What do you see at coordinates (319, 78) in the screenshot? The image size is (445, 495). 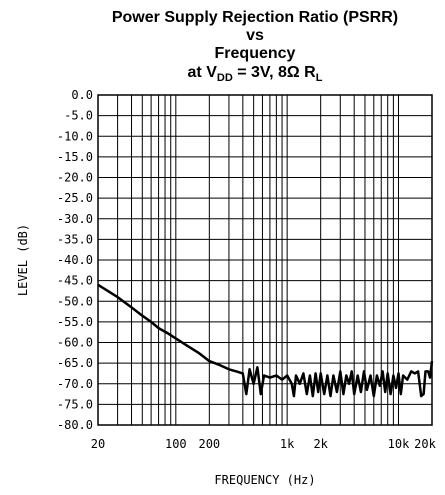 I see `condition-sub-l: L` at bounding box center [319, 78].